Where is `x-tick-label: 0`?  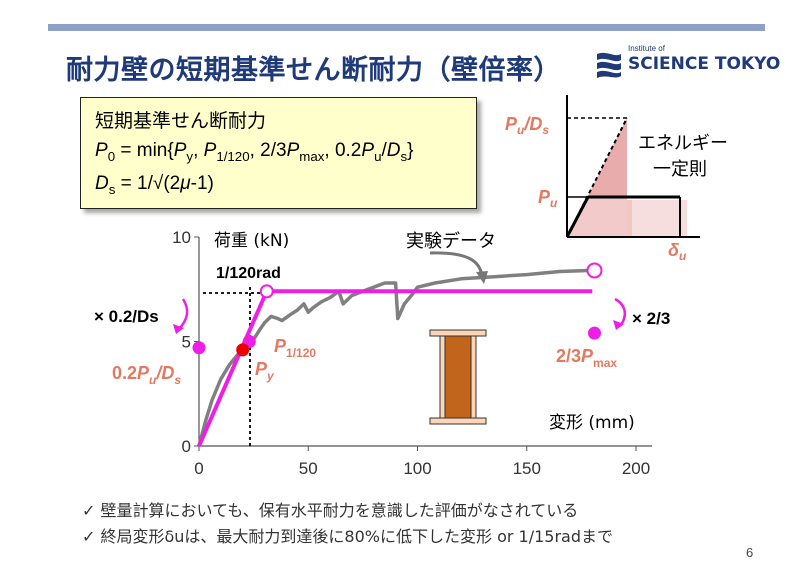
x-tick-label: 0 is located at coordinates (198, 468).